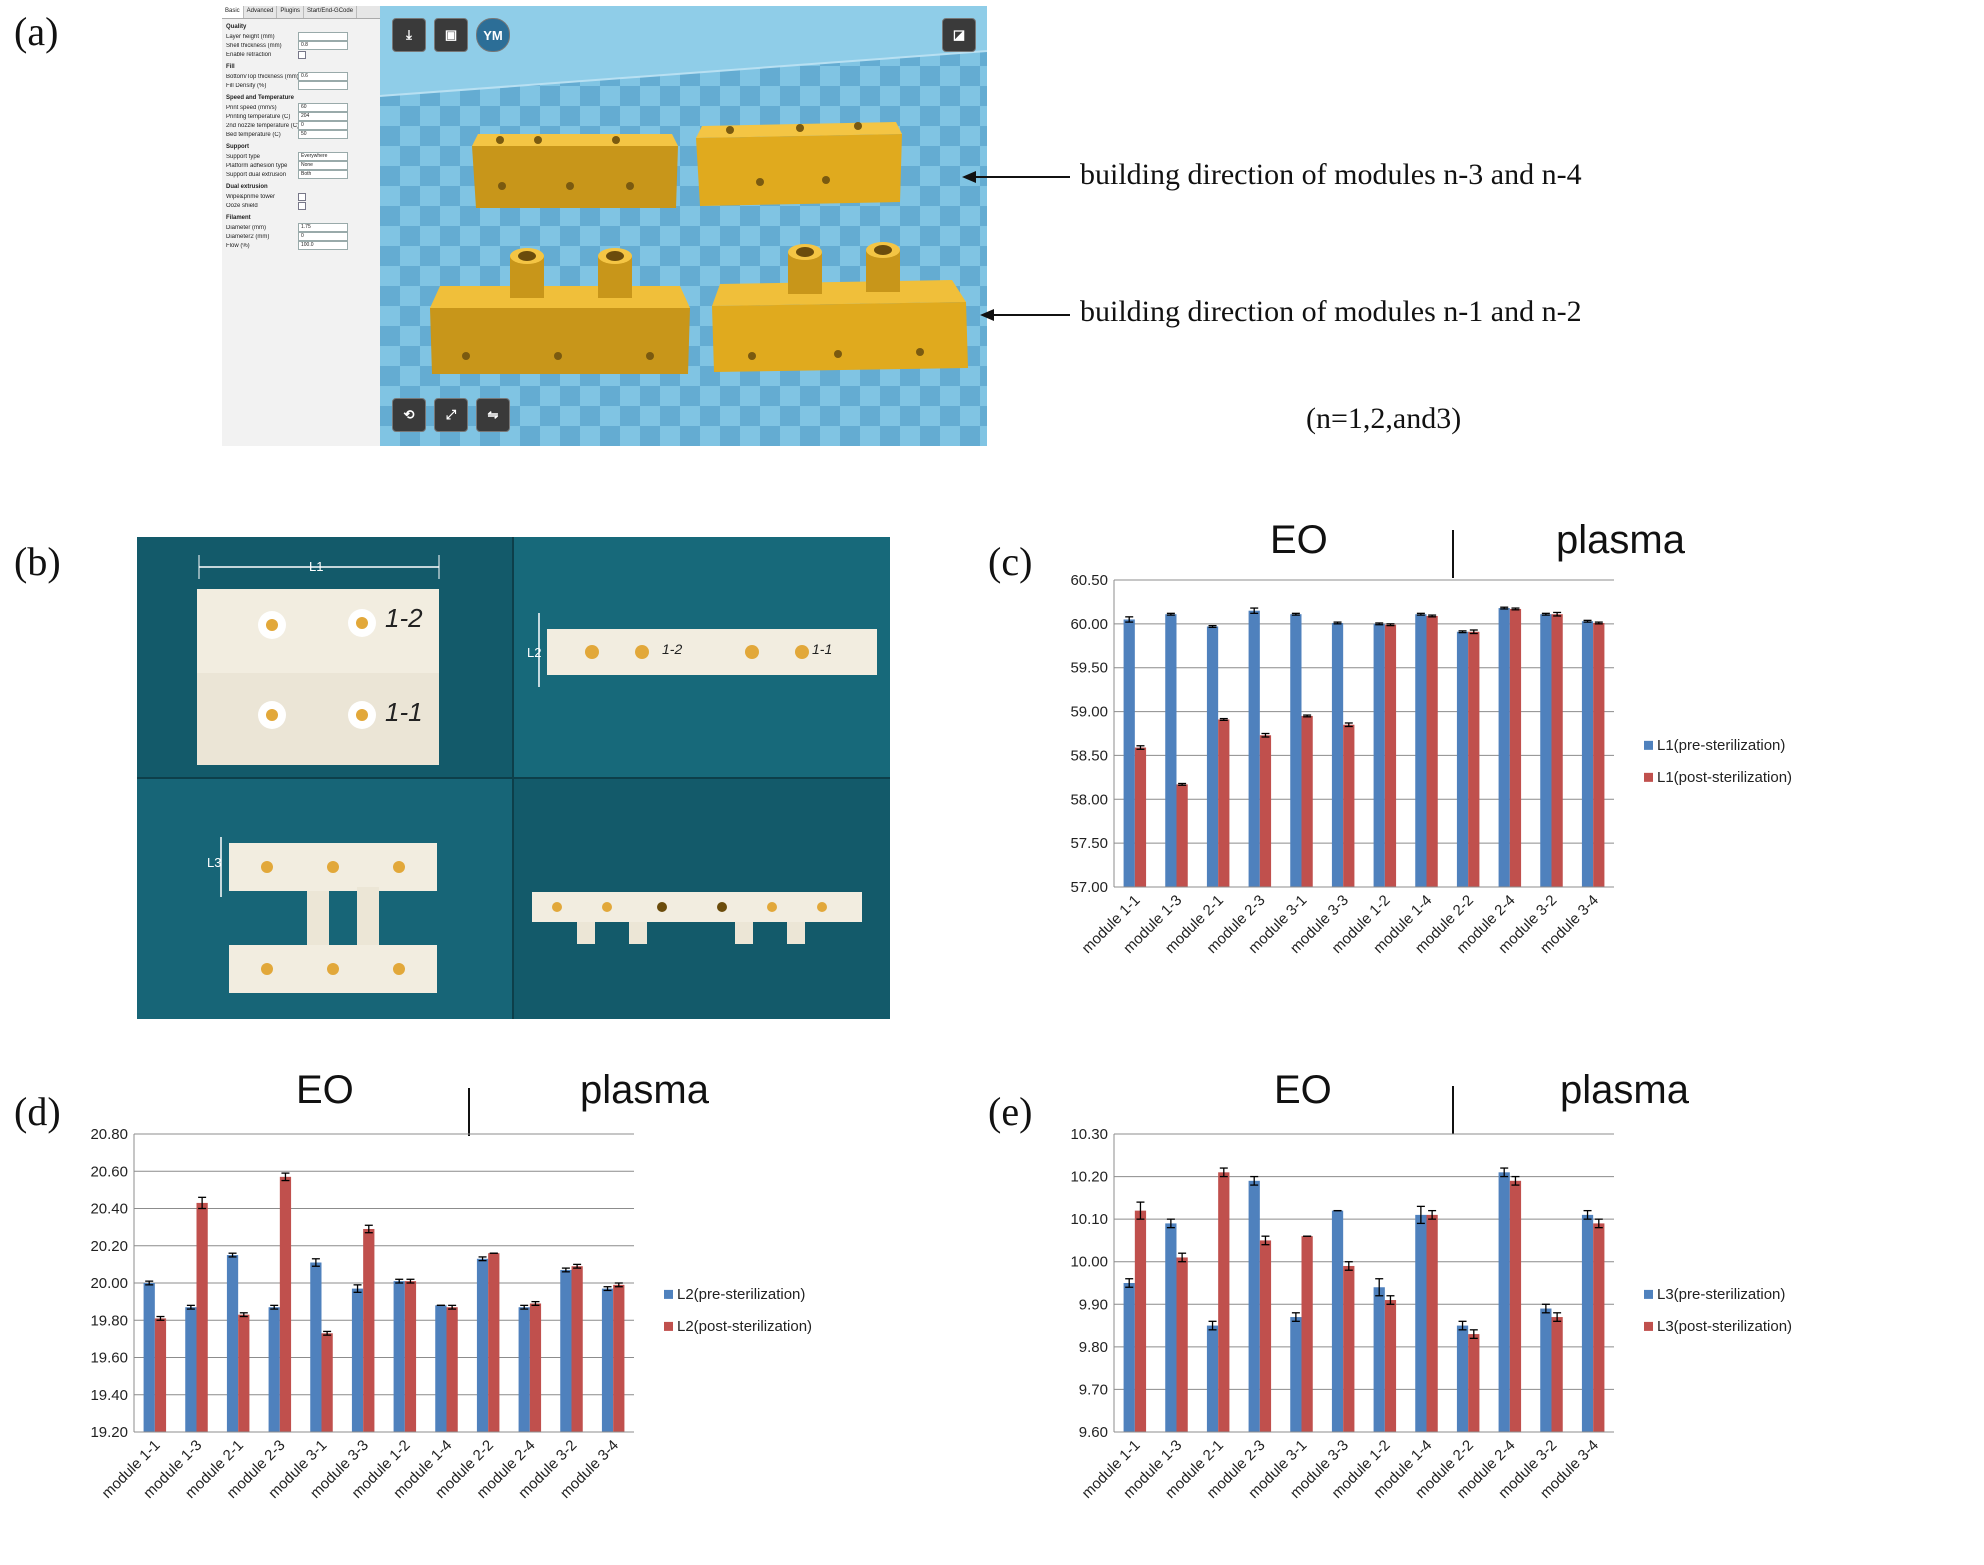  What do you see at coordinates (323, 45) in the screenshot?
I see `settings-input: 0.8` at bounding box center [323, 45].